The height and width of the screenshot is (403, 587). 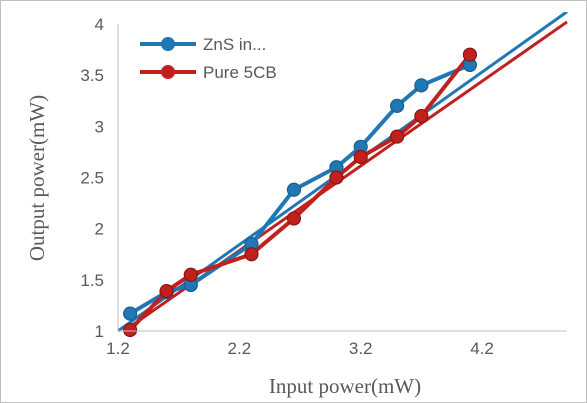 What do you see at coordinates (92, 75) in the screenshot?
I see `y-tick-label: 3.5` at bounding box center [92, 75].